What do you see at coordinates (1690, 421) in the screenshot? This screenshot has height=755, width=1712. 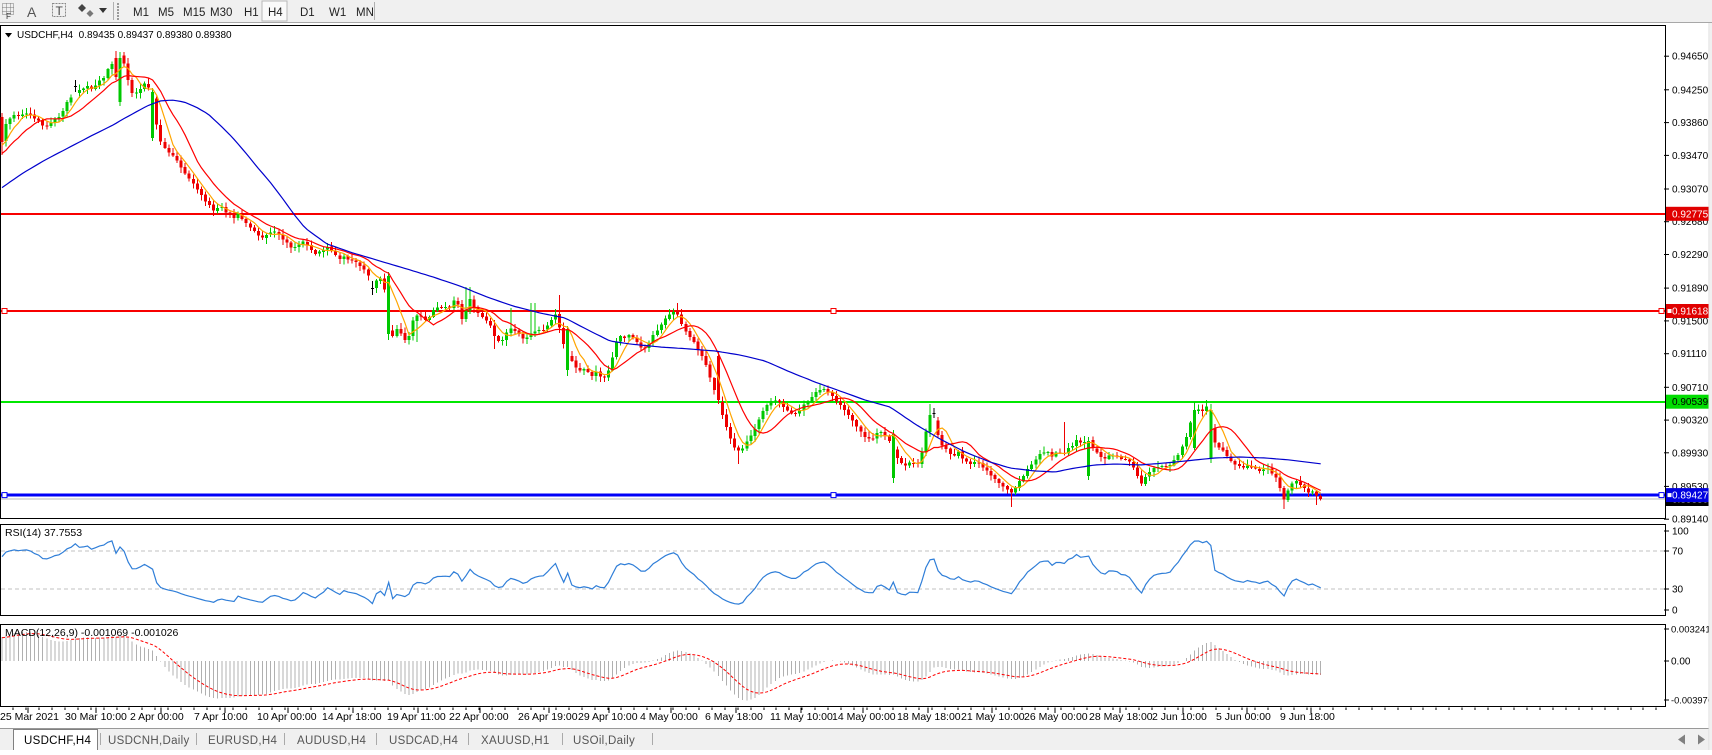 I see `svg-text: 0.90320` at bounding box center [1690, 421].